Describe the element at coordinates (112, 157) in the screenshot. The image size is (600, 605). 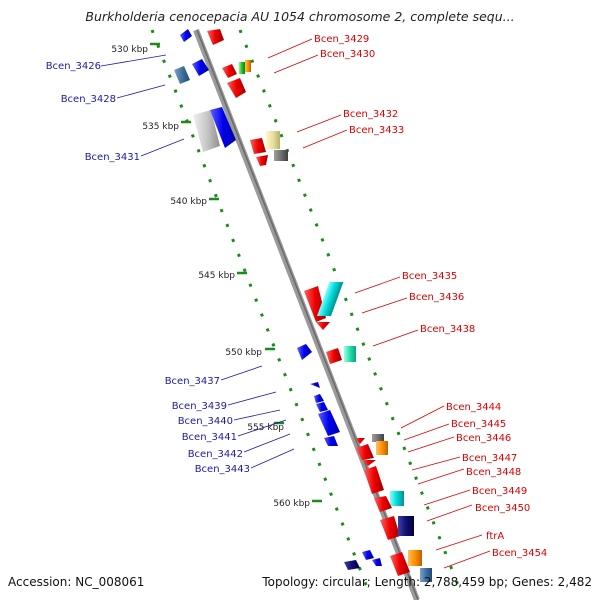
I see `gene-label: Bcen_3431` at that location.